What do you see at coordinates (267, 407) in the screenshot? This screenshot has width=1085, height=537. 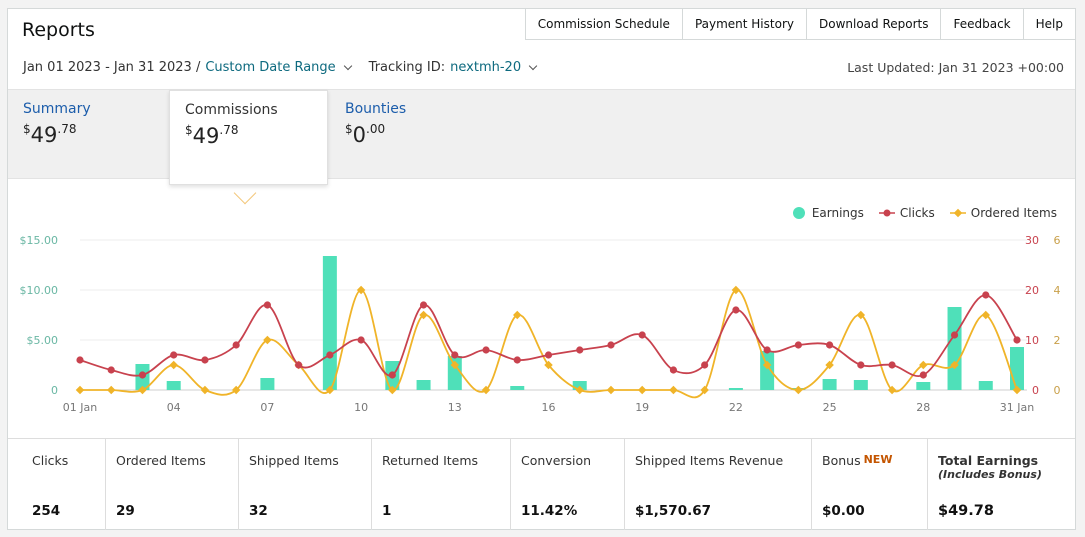 I see `x-tick-label: 07` at bounding box center [267, 407].